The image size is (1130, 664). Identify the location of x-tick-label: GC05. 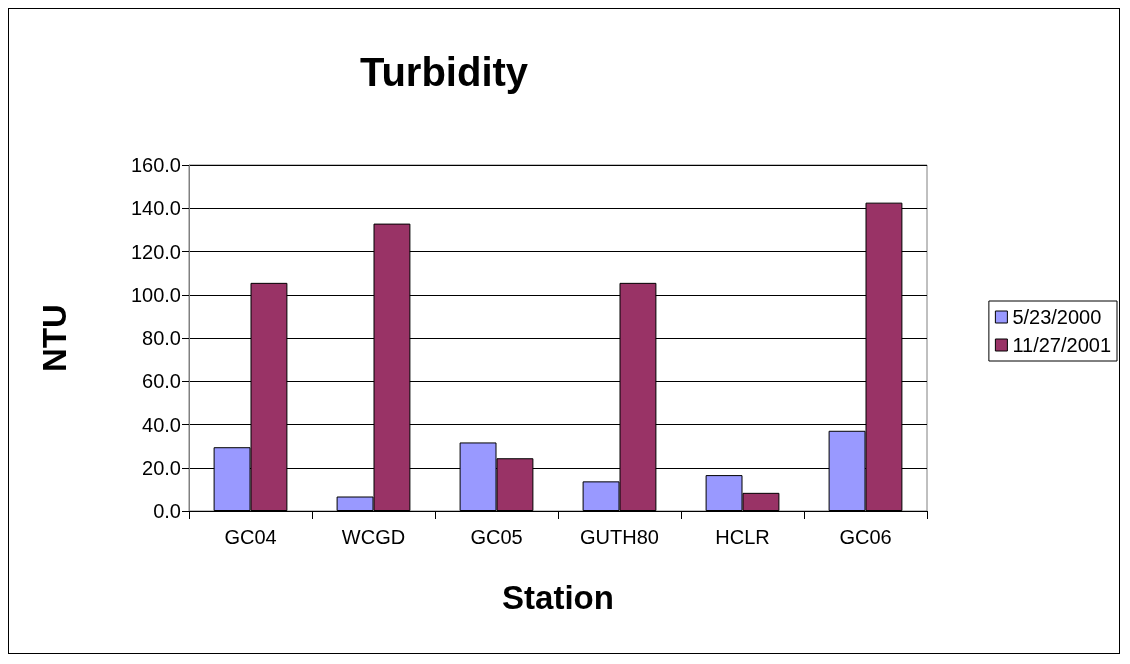
(496, 537).